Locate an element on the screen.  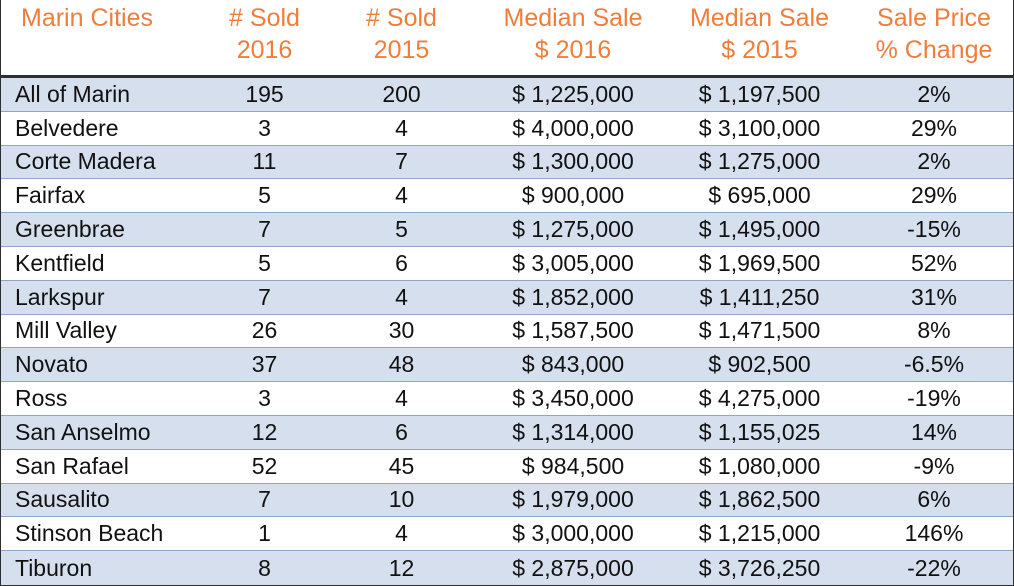
change-cell: 6% is located at coordinates (934, 499).